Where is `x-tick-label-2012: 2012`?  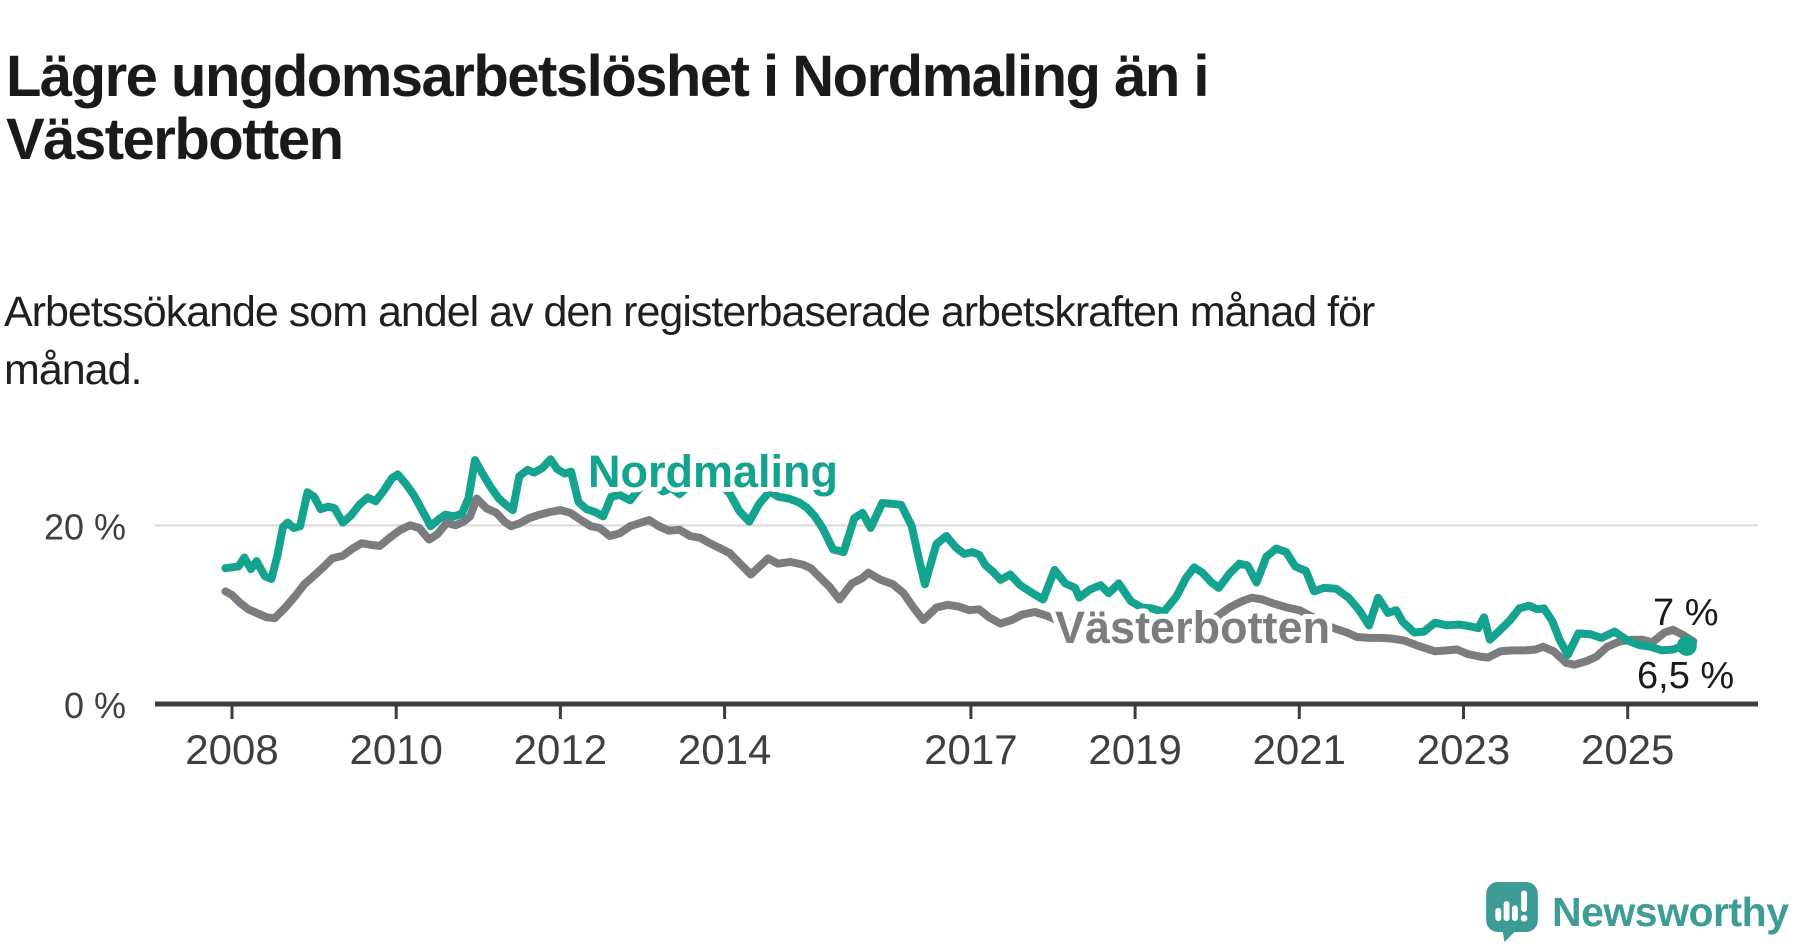 x-tick-label-2012: 2012 is located at coordinates (560, 749).